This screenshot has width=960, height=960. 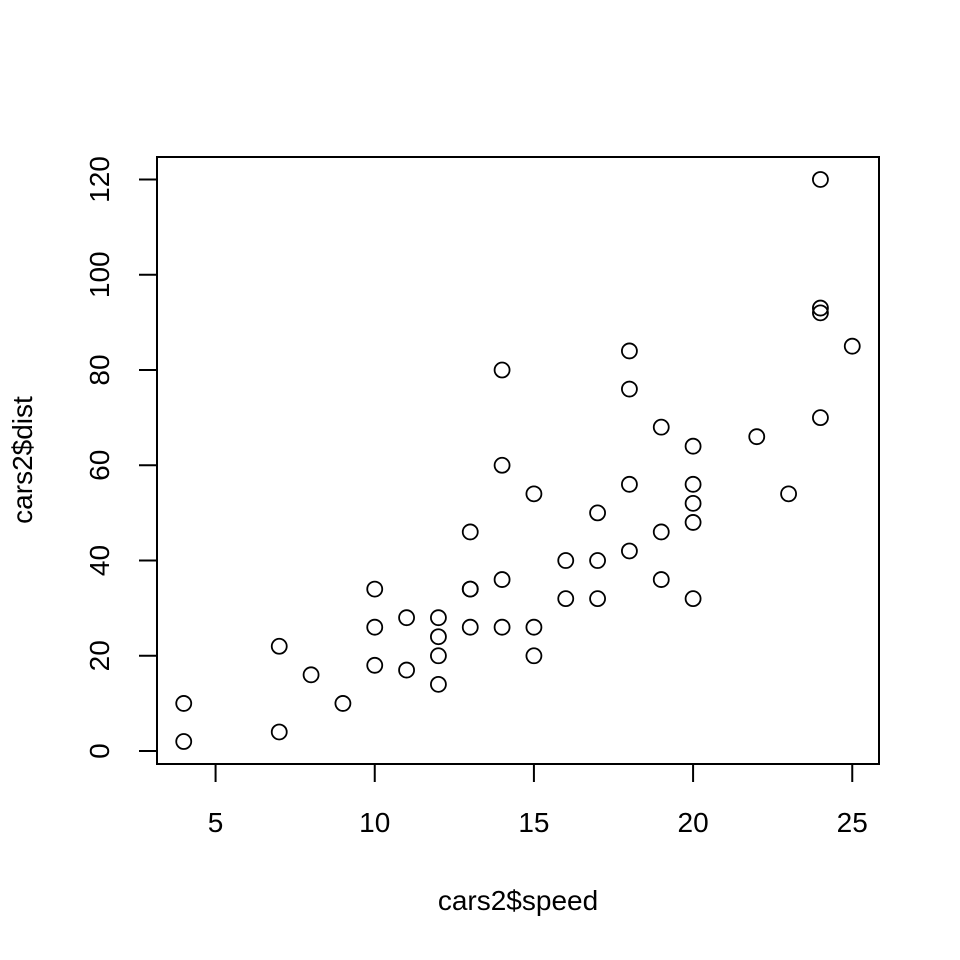 What do you see at coordinates (99, 655) in the screenshot?
I see `y-tick-label: 20` at bounding box center [99, 655].